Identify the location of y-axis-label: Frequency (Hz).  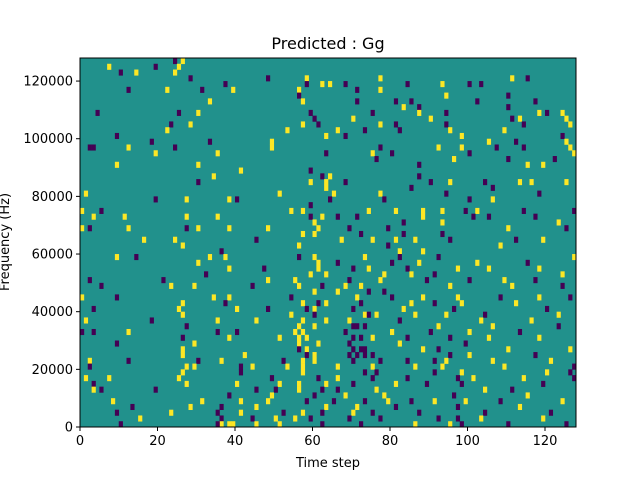
(6, 242).